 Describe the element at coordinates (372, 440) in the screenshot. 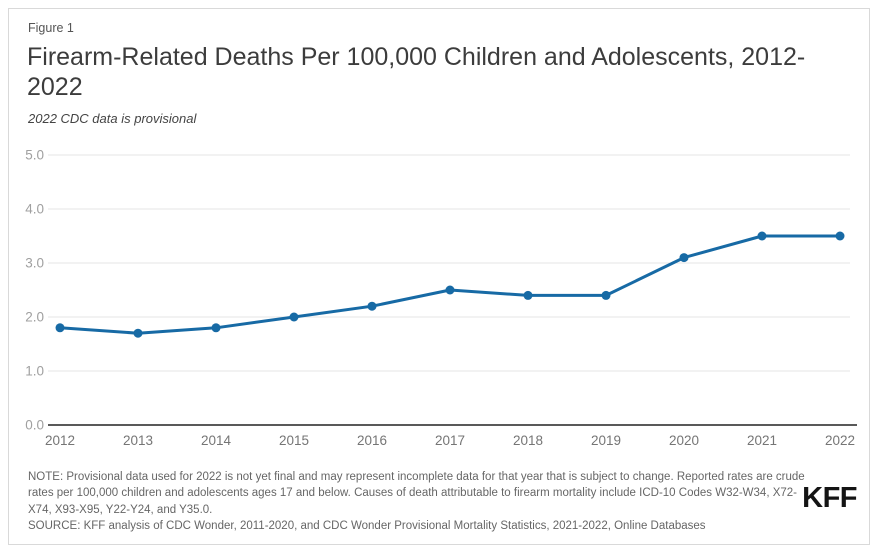

I see `x-tick-label: 2016` at that location.